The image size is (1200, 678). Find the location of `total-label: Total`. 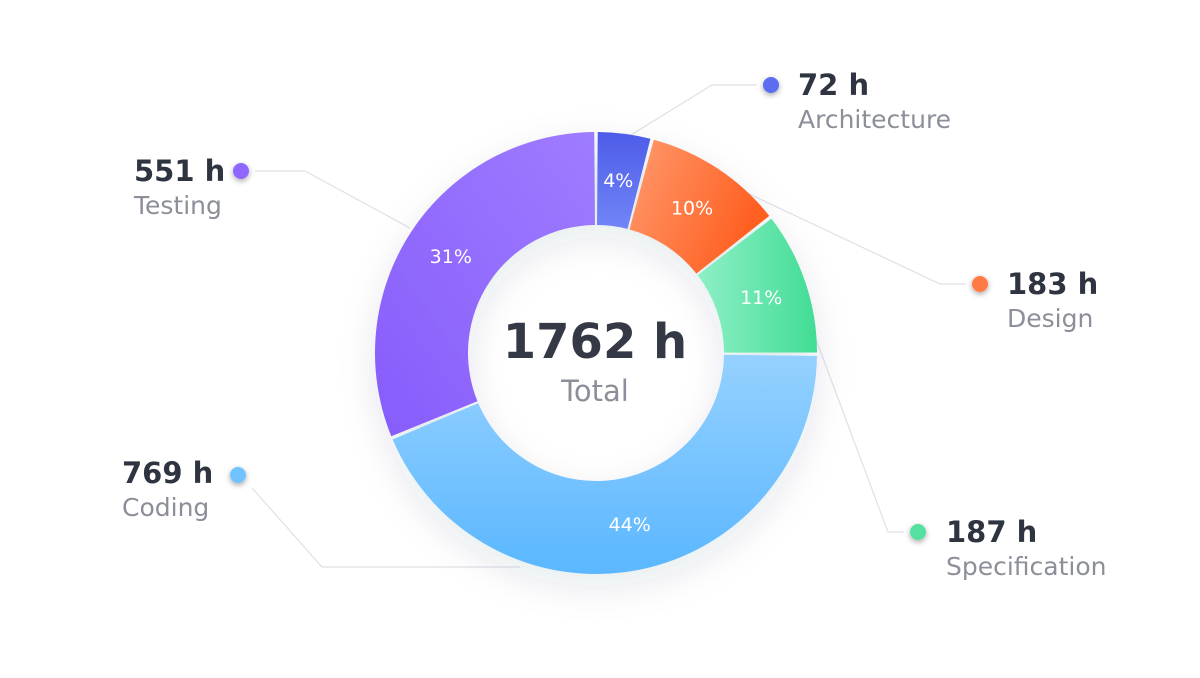

total-label: Total is located at coordinates (595, 391).